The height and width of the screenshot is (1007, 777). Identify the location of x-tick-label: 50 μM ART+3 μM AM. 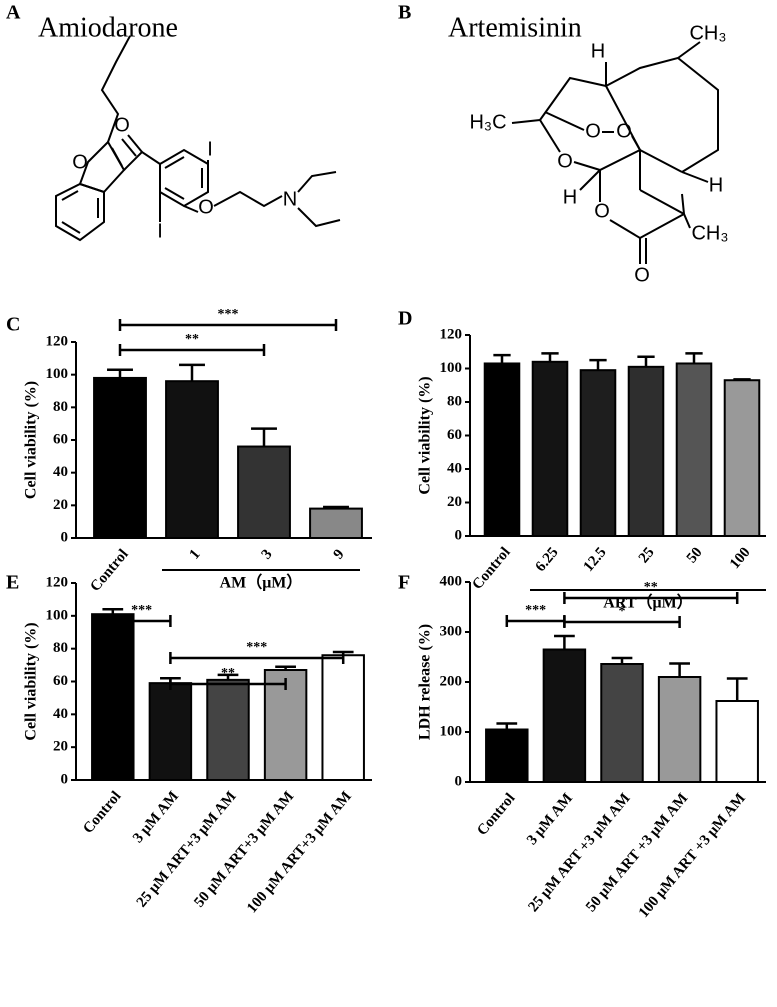
(244, 849).